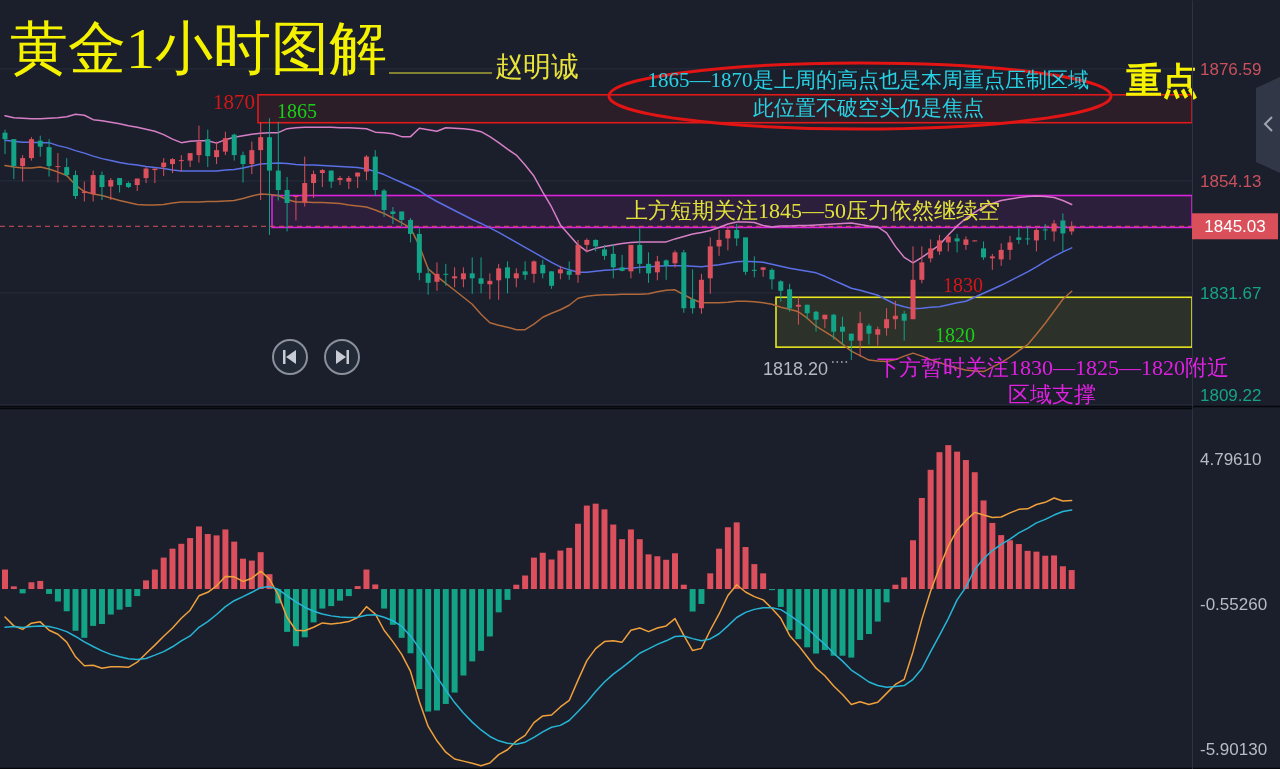 This screenshot has width=1280, height=769. What do you see at coordinates (1235, 226) in the screenshot?
I see `ref-line-label: 1845.03` at bounding box center [1235, 226].